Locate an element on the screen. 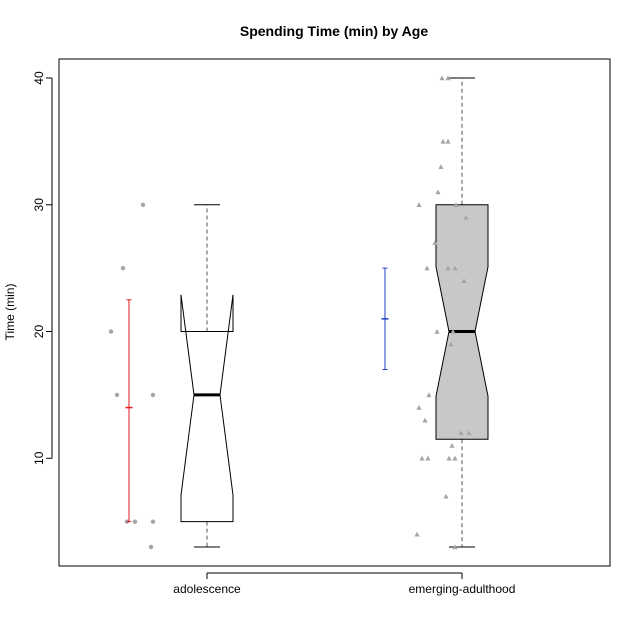 The width and height of the screenshot is (640, 640). x-axis: adolescence emerging-adulthood is located at coordinates (344, 584).